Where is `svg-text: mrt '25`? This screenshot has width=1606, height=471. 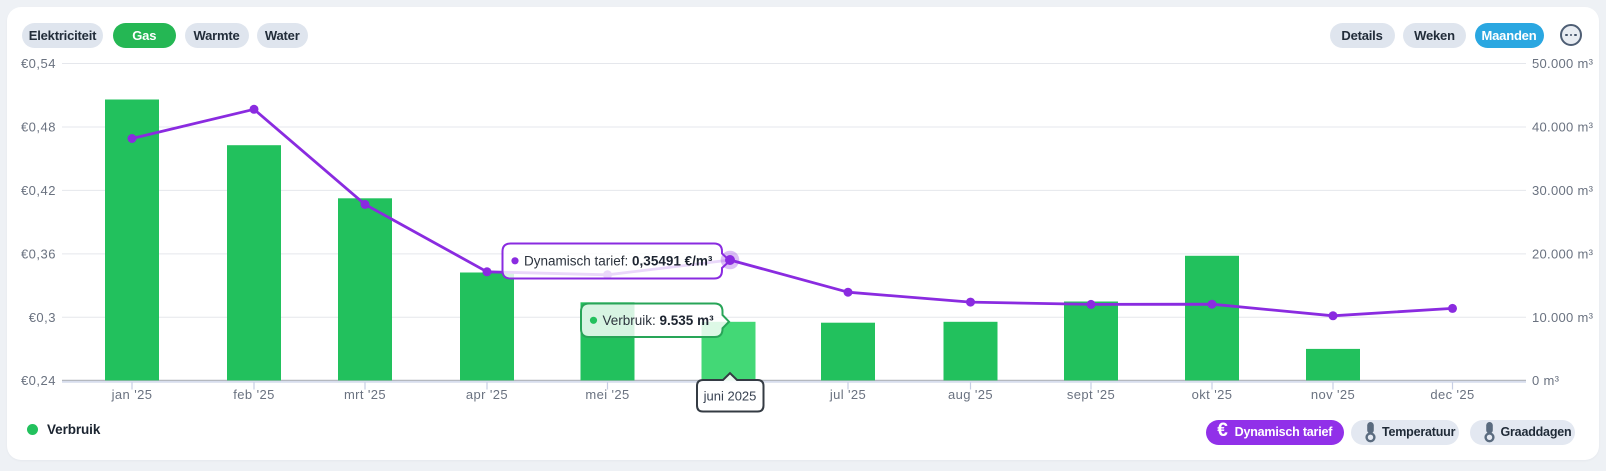 svg-text: mrt '25 is located at coordinates (365, 394).